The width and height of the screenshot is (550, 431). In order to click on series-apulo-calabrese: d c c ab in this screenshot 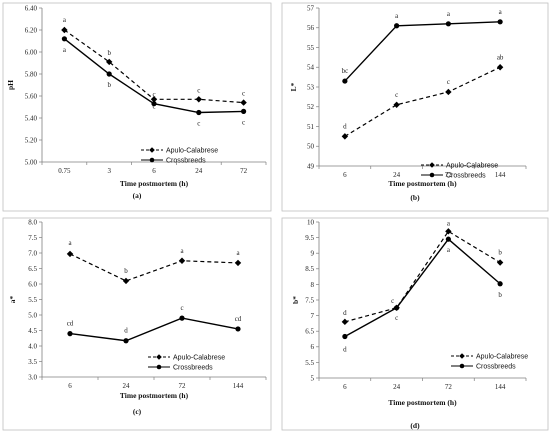, I will do `click(422, 96)`.